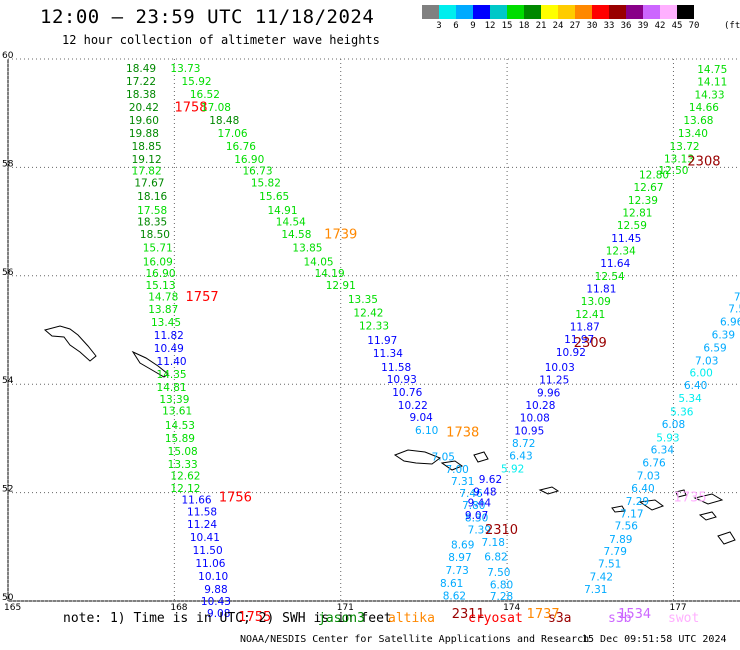 The image size is (740, 650). I want to click on colorbar-tick-label: 30, so click(592, 26).